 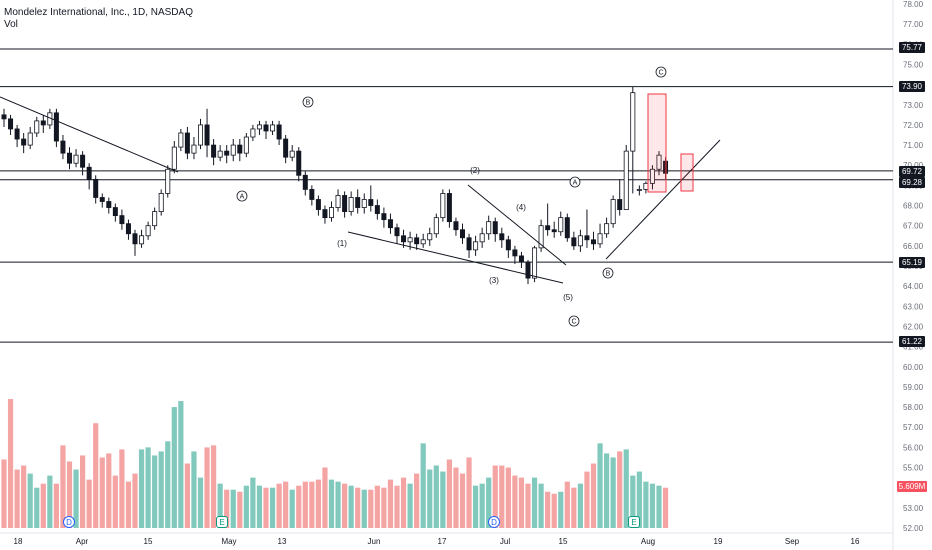 What do you see at coordinates (89, 134) in the screenshot?
I see `downtrend-line` at bounding box center [89, 134].